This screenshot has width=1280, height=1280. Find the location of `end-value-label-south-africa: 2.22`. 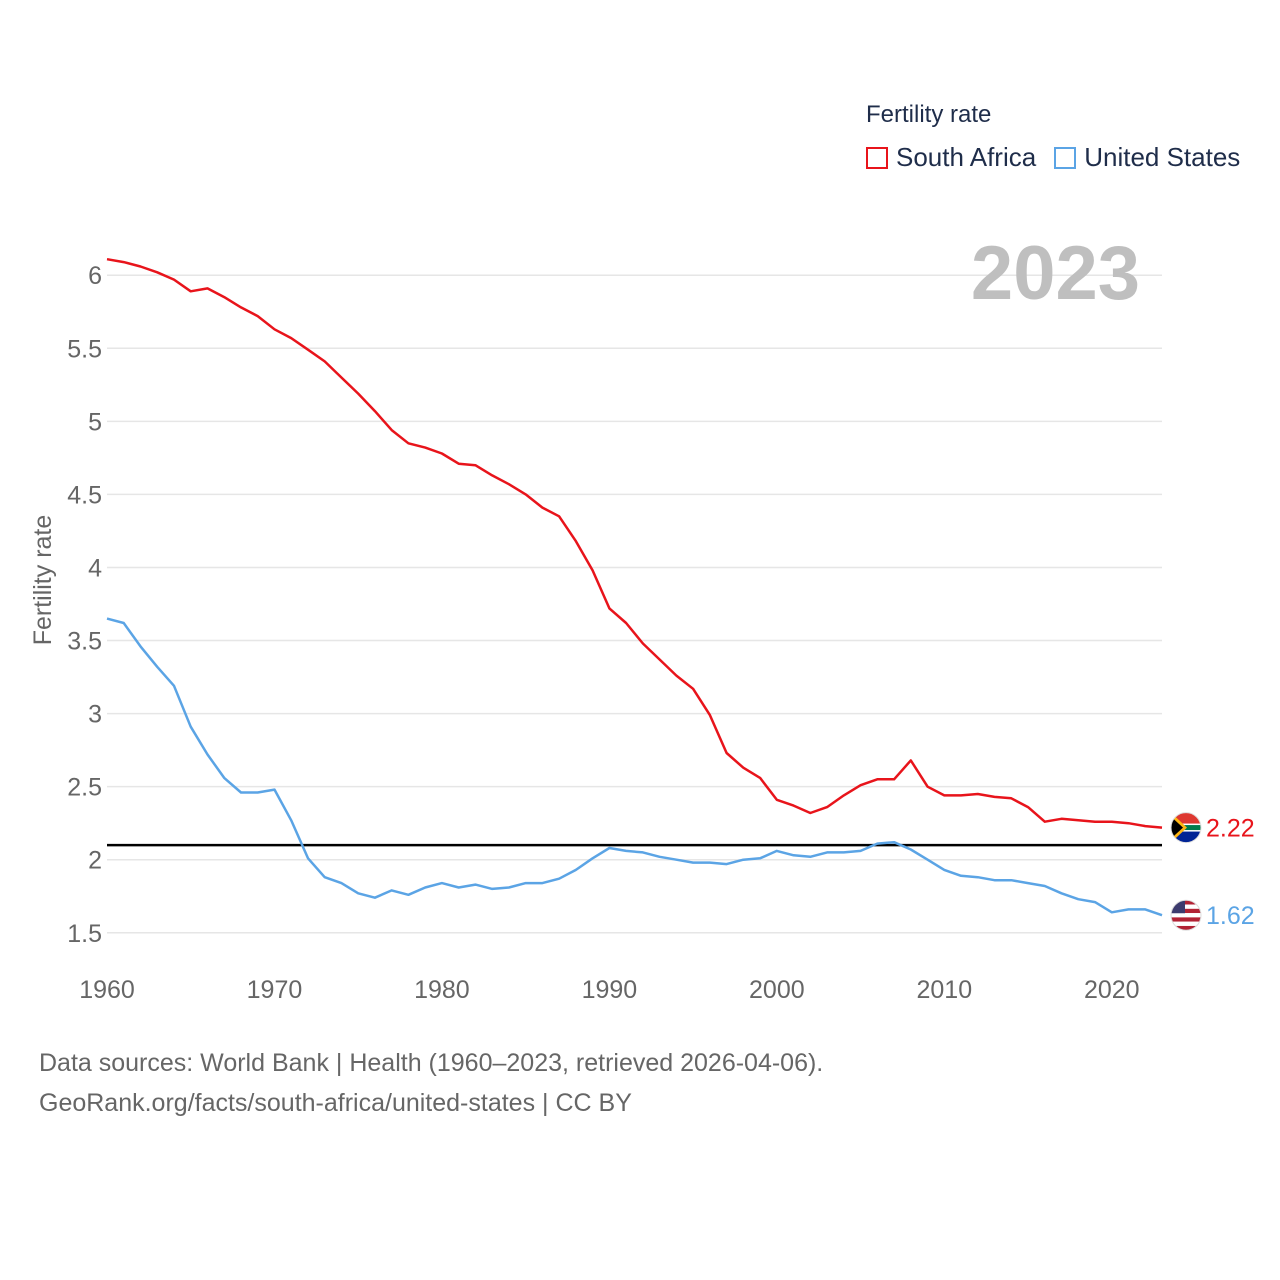

end-value-label-south-africa: 2.22 is located at coordinates (1230, 829).